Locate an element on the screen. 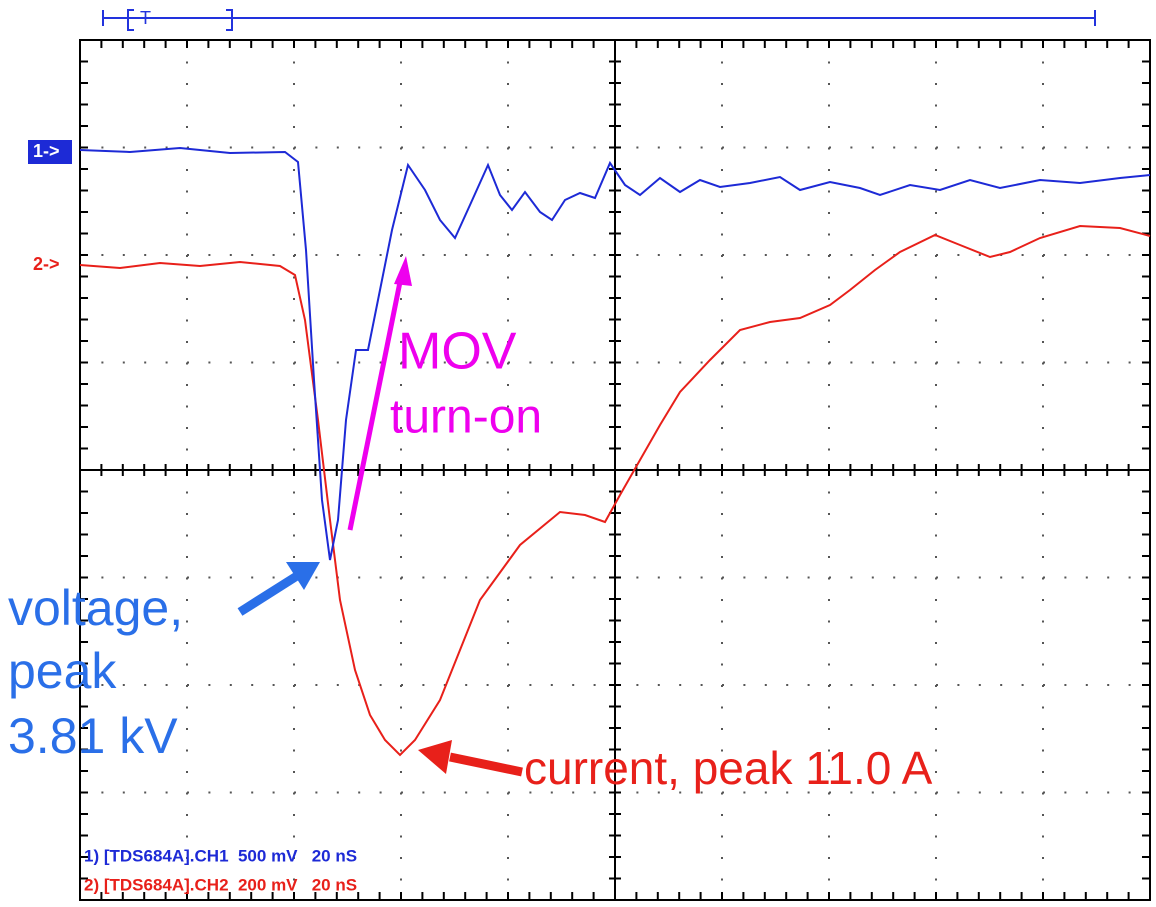 The image size is (1156, 907). voltage-label: 3.81 kV is located at coordinates (93, 736).